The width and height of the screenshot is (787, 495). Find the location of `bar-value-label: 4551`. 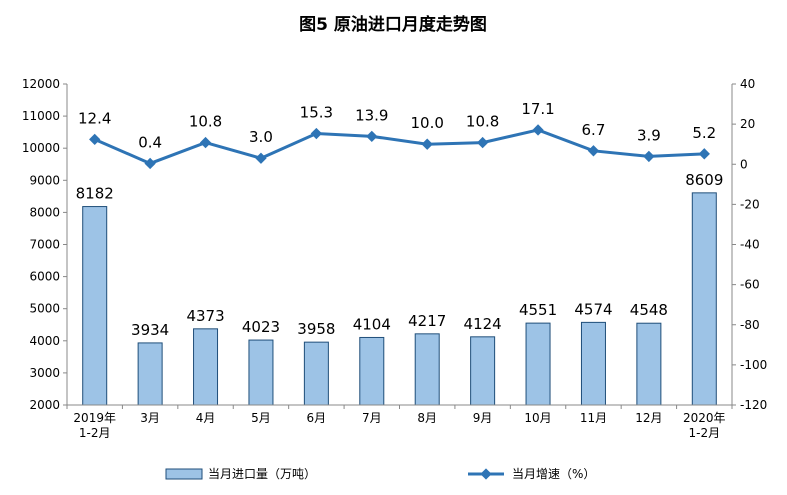

bar-value-label: 4551 is located at coordinates (538, 310).